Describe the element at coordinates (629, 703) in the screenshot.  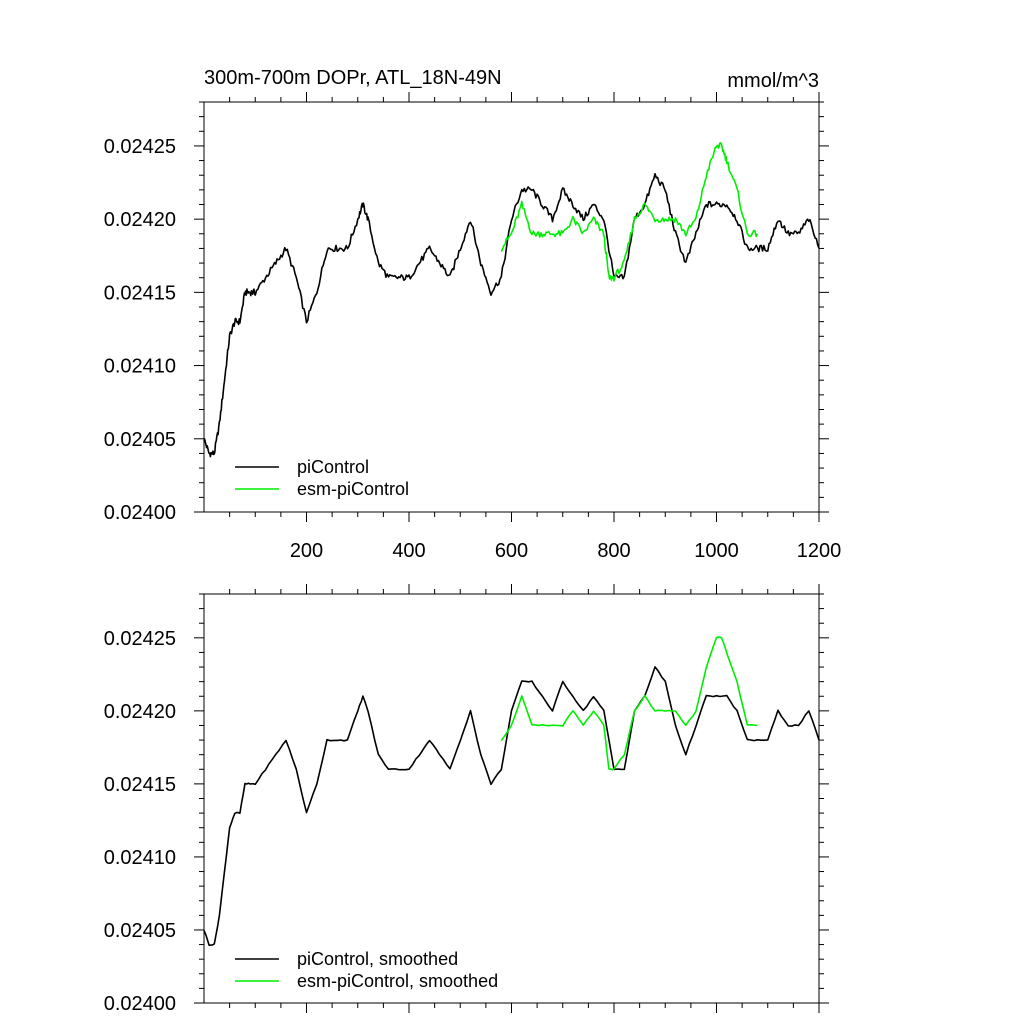
I see `series-line-esm-picontrol-smoothed` at that location.